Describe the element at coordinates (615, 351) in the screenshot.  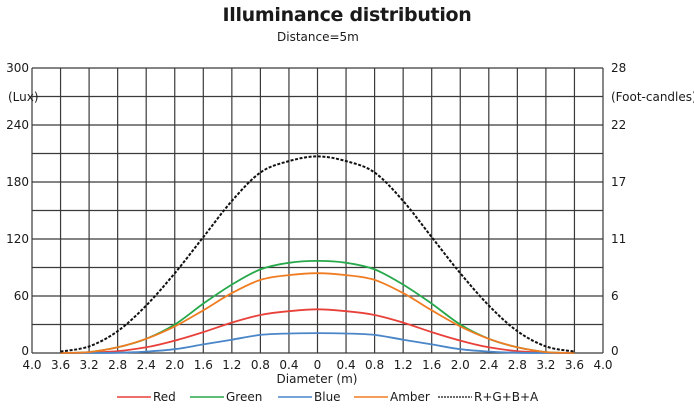
I see `y-right-tick-label: 0` at that location.